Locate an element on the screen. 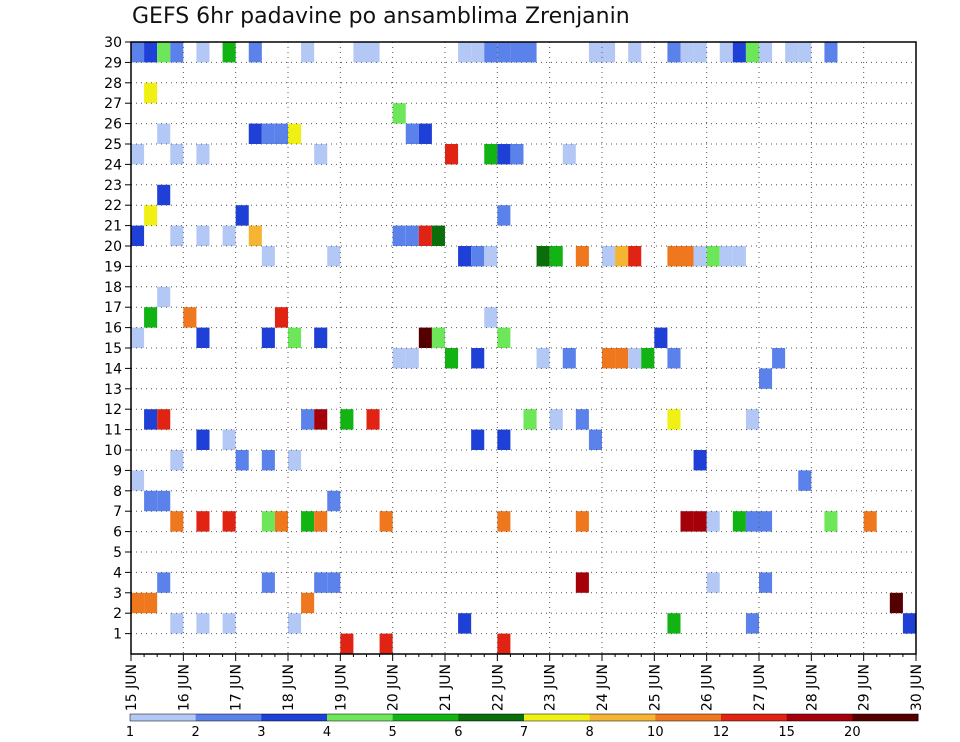 The image size is (960, 742). y-tick-label: 30 is located at coordinates (113, 43).